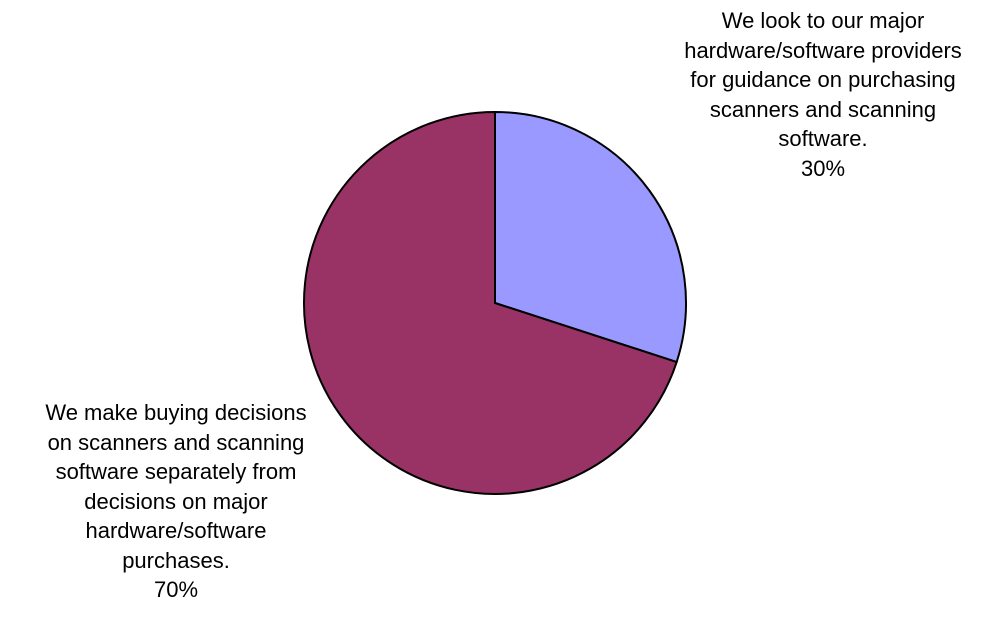 The image size is (999, 626). I want to click on slice-label-line: hardware/software providers, so click(823, 50).